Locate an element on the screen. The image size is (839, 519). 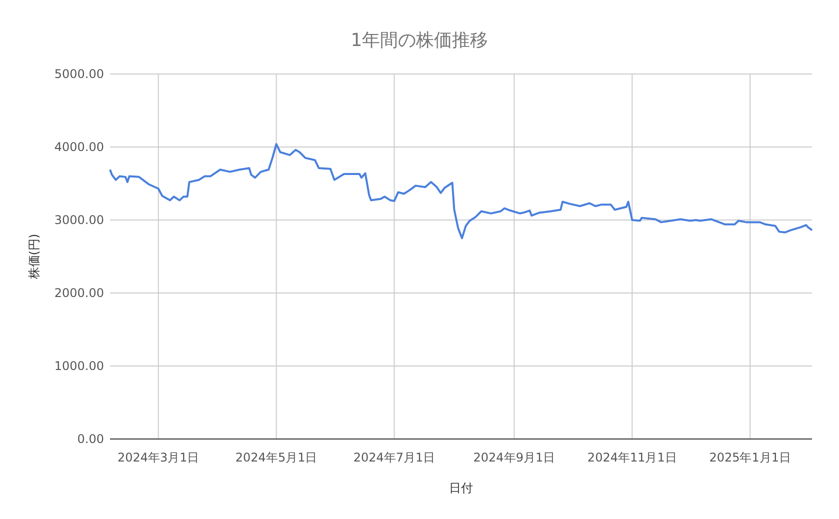
y-axis-title: 株価(円) is located at coordinates (34, 257).